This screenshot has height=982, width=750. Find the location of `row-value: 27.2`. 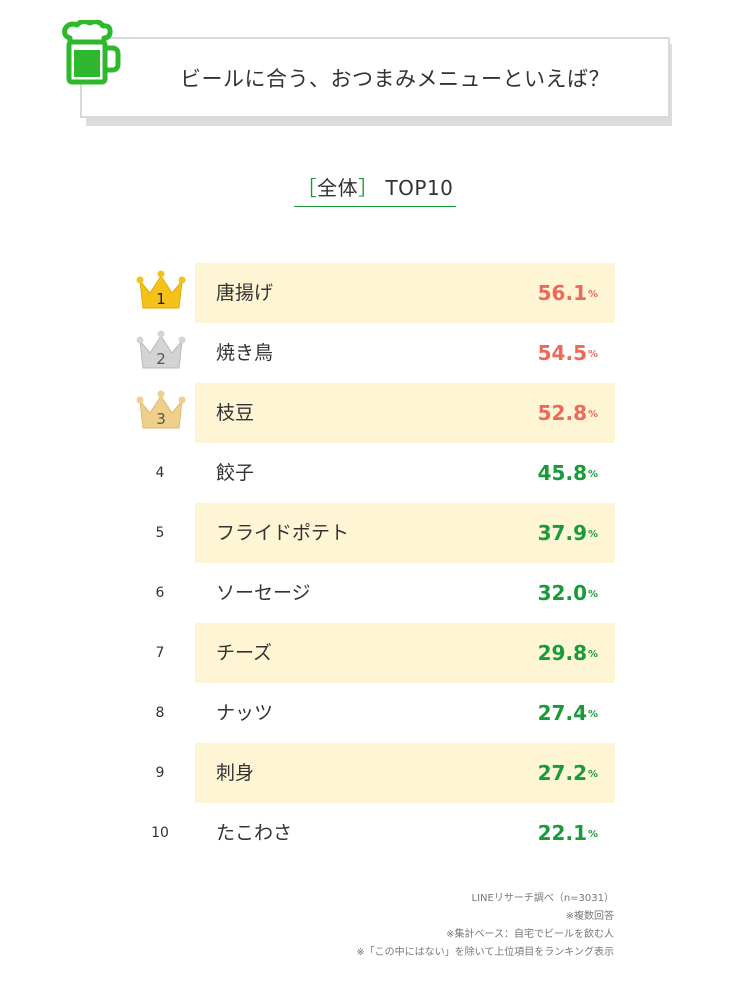

row-value: 27.2 is located at coordinates (562, 773).